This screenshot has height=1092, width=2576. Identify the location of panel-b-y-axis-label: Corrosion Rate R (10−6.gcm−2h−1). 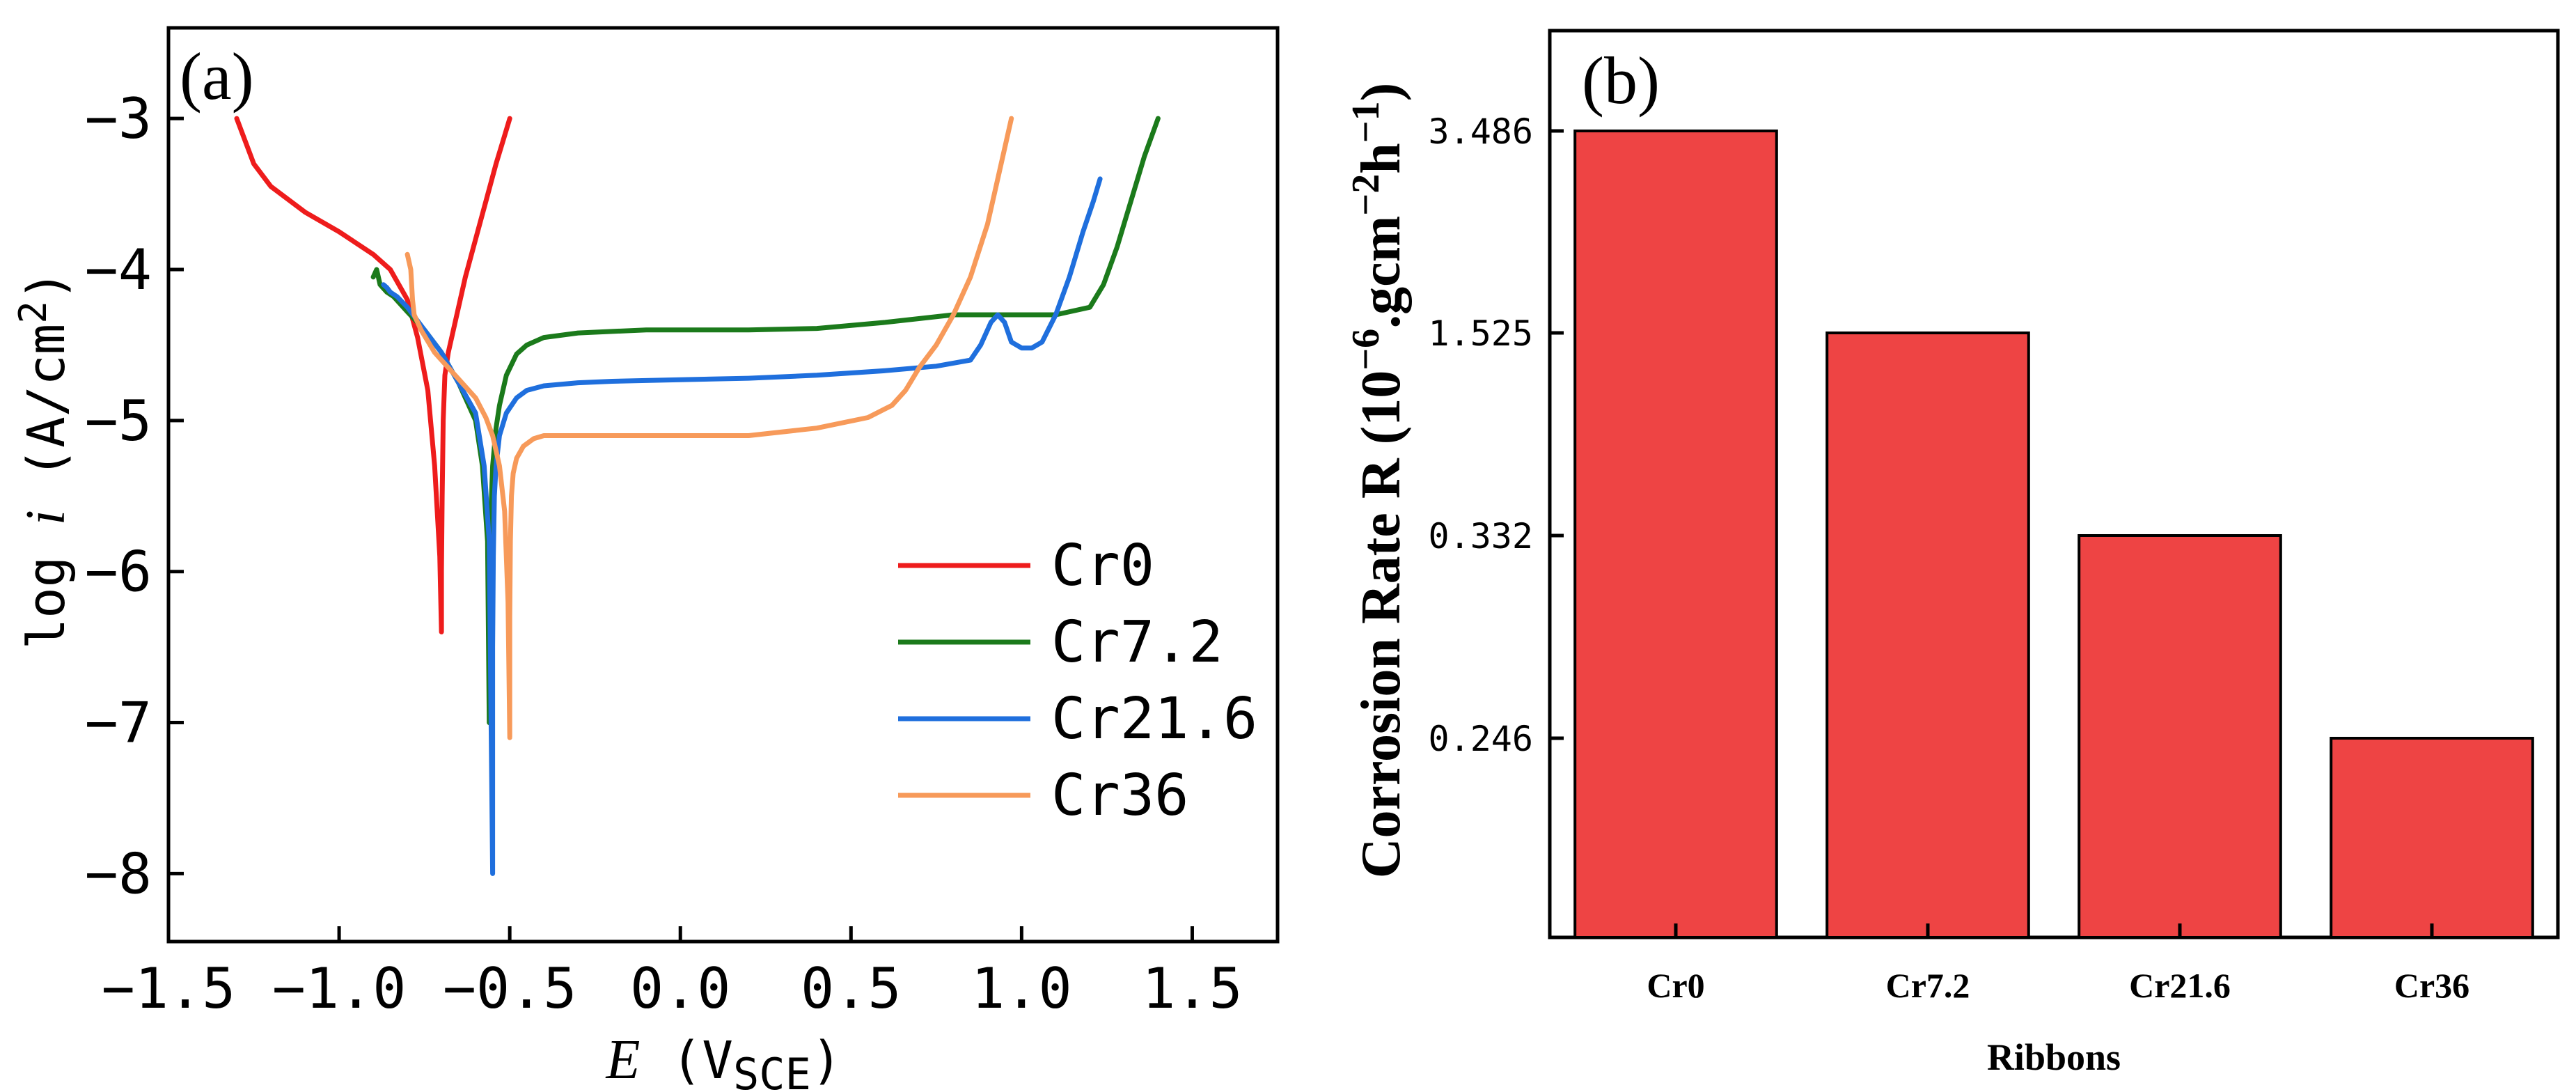
(1378, 481).